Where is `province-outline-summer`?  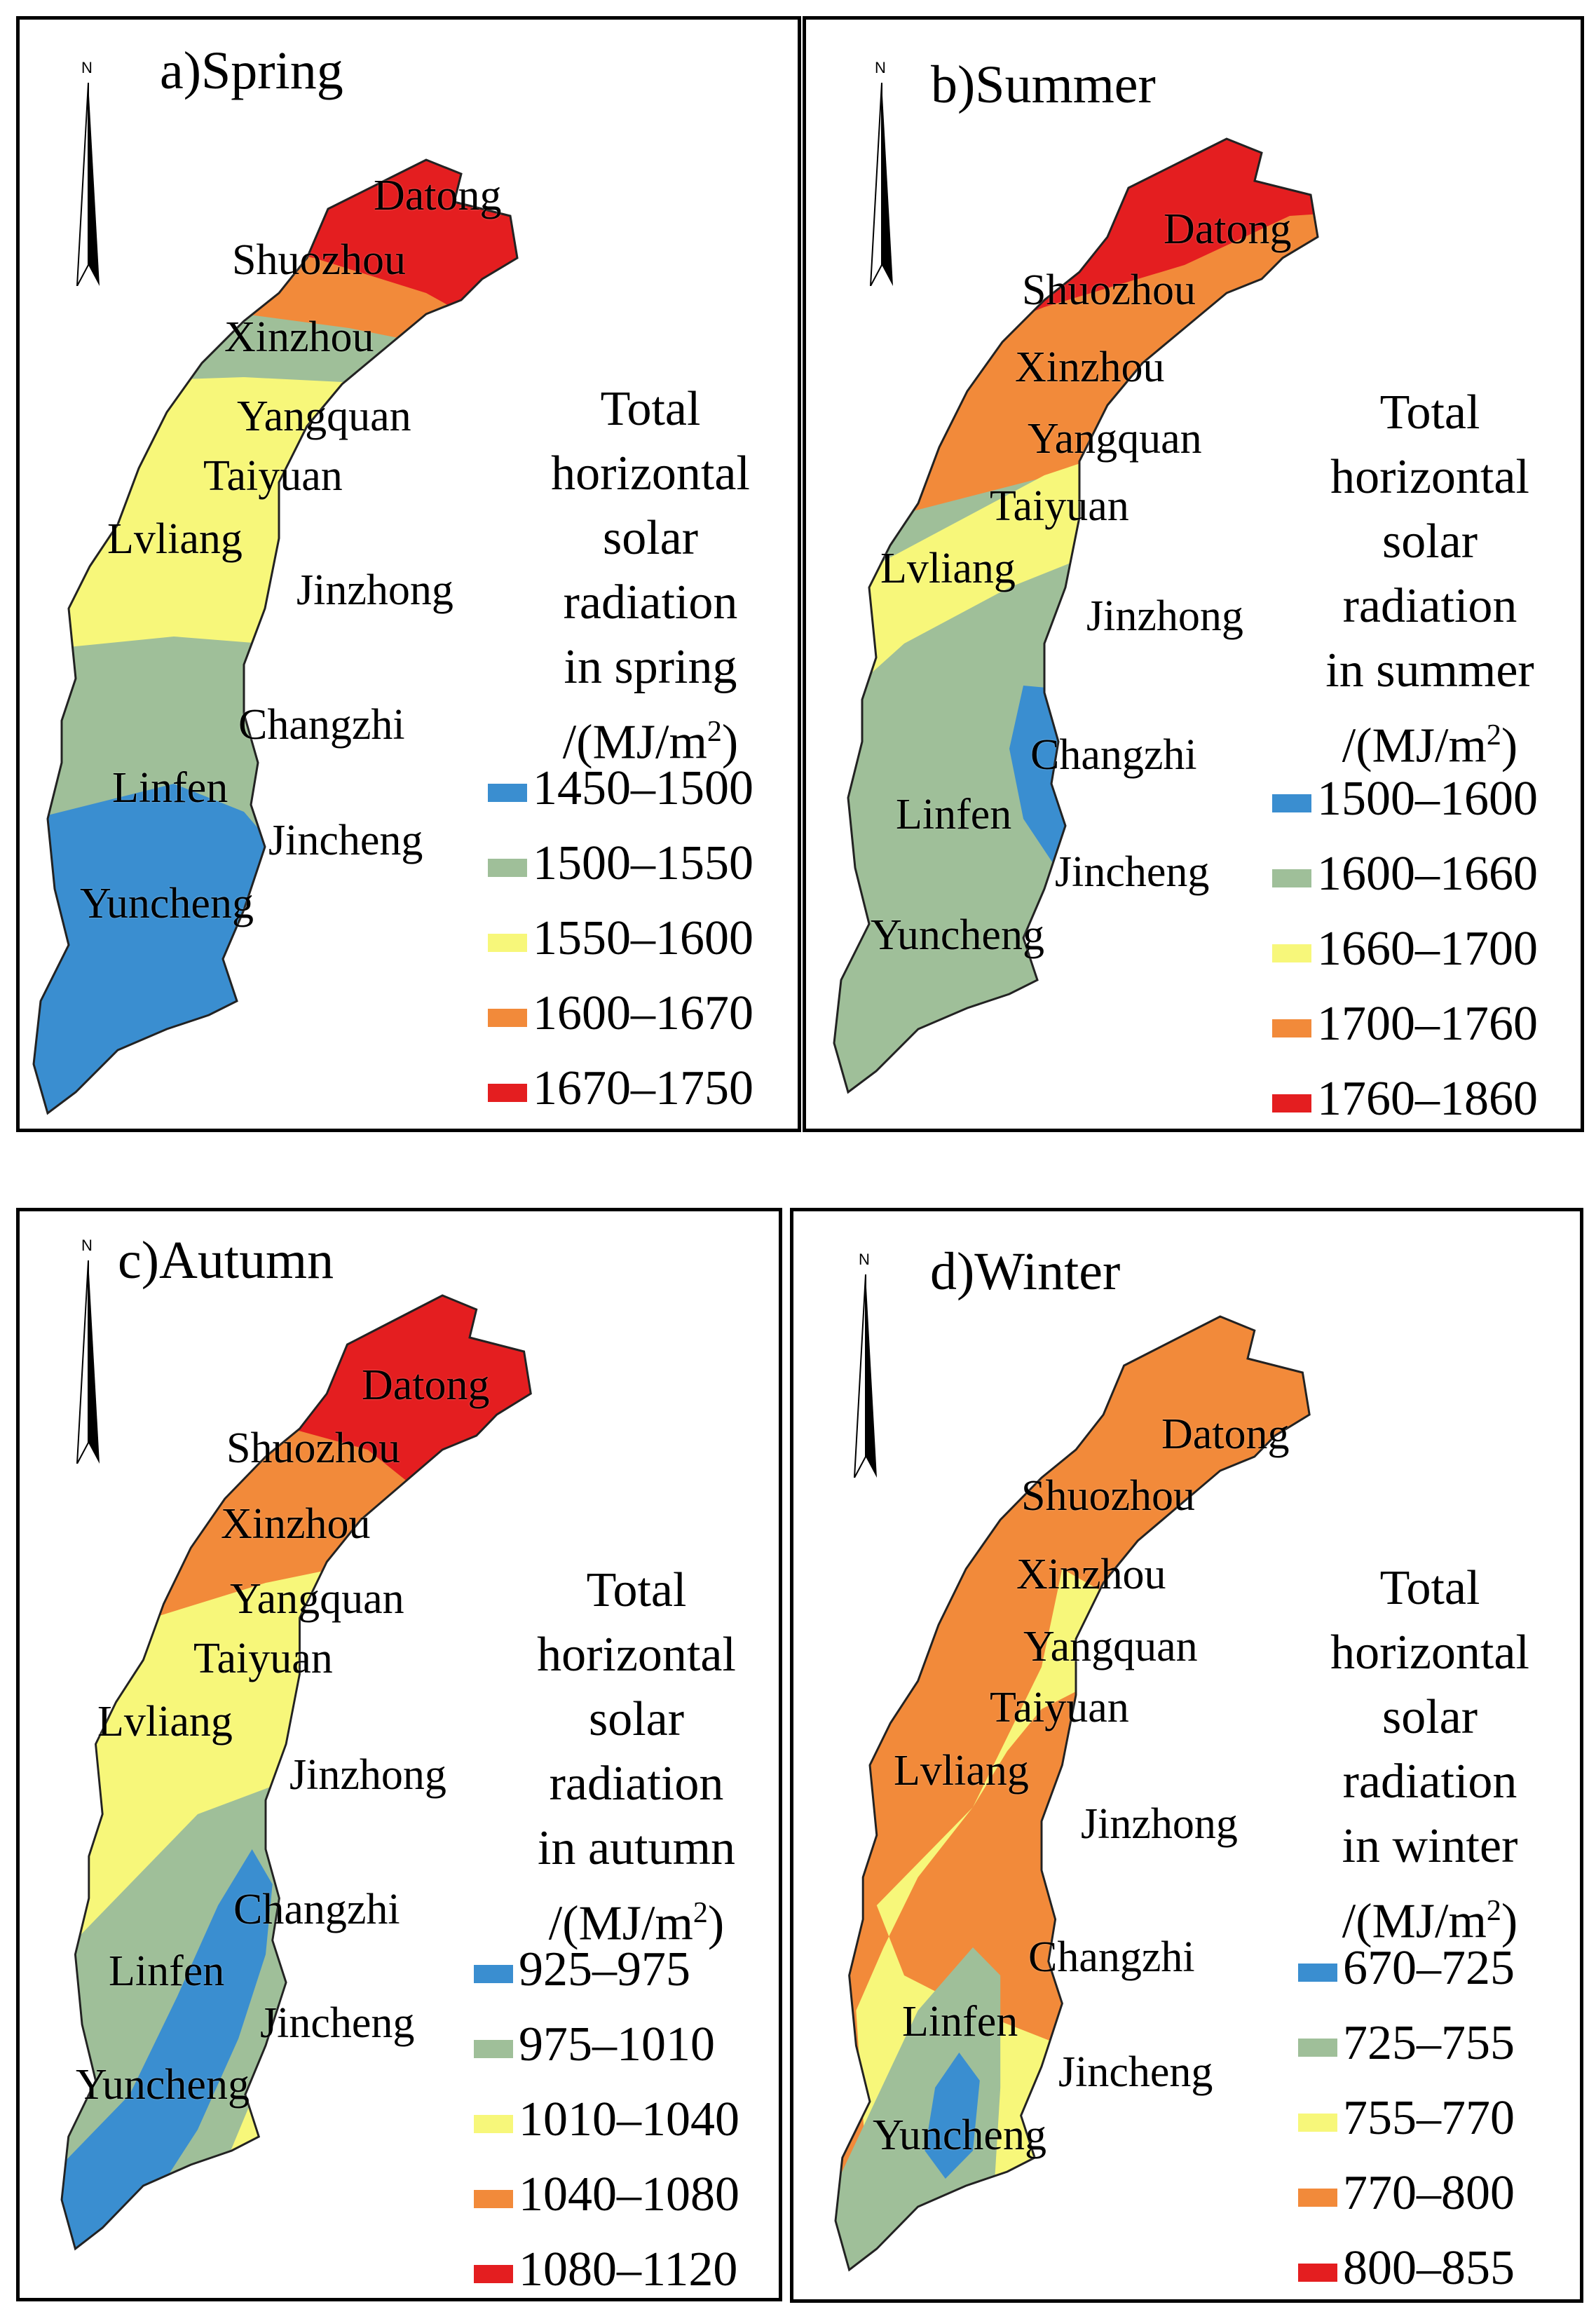 province-outline-summer is located at coordinates (1076, 615).